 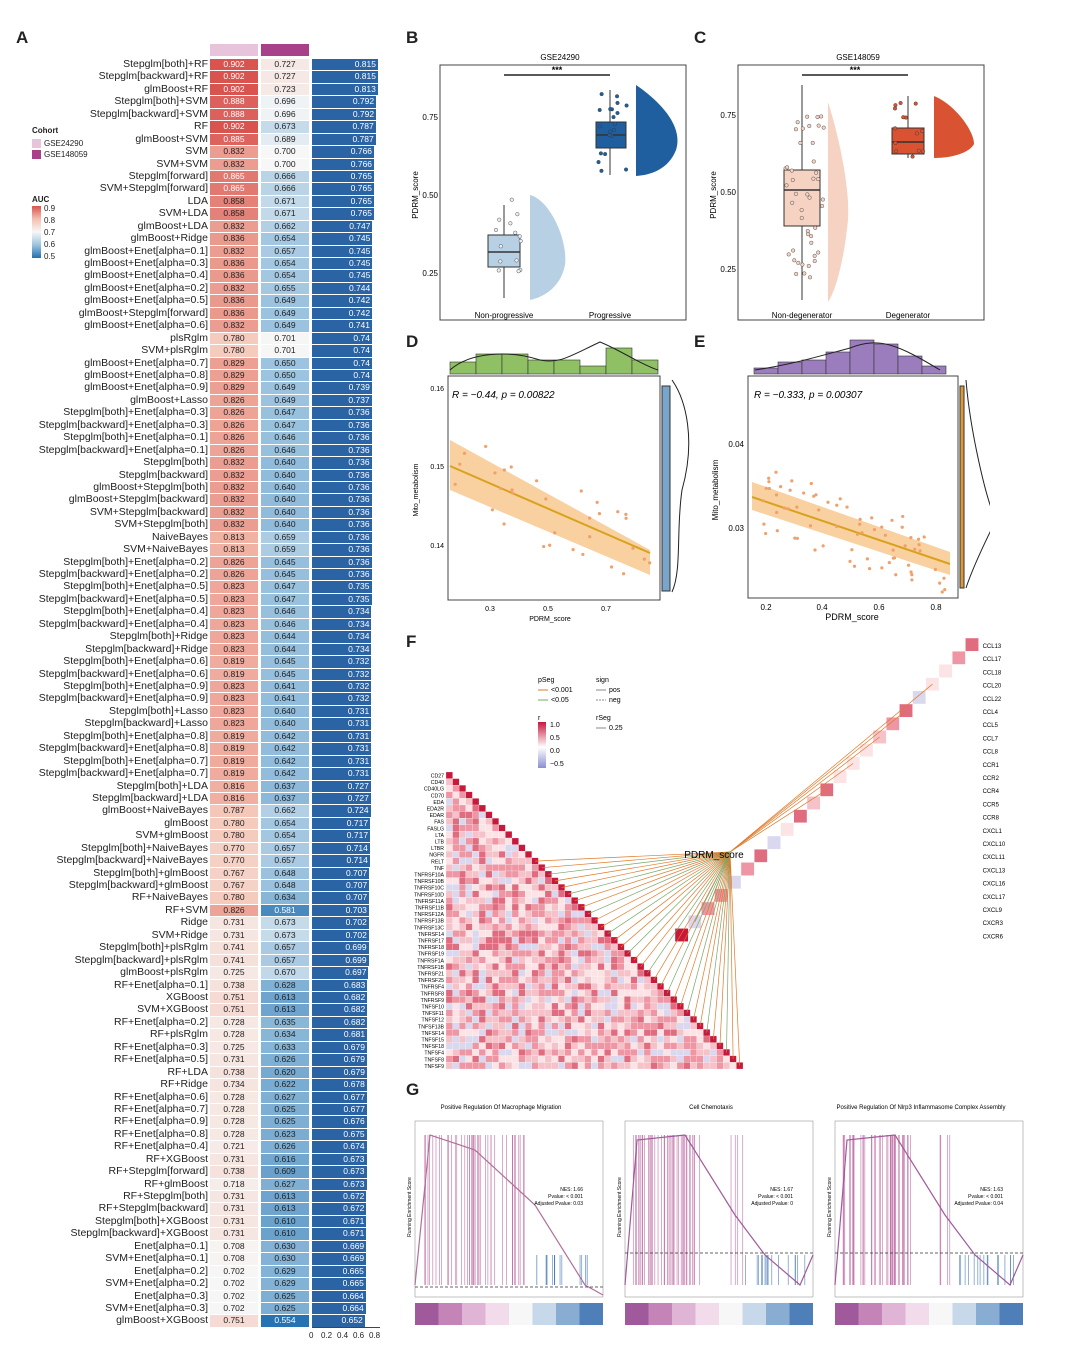 What do you see at coordinates (285, 450) in the screenshot?
I see `auc-cell-gse148059: 0.646` at bounding box center [285, 450].